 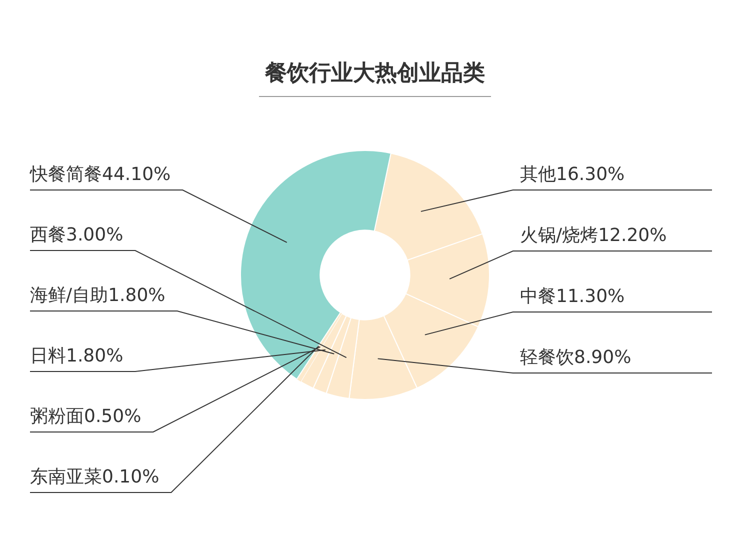 What do you see at coordinates (572, 174) in the screenshot?
I see `slice-label: 其他16.30%` at bounding box center [572, 174].